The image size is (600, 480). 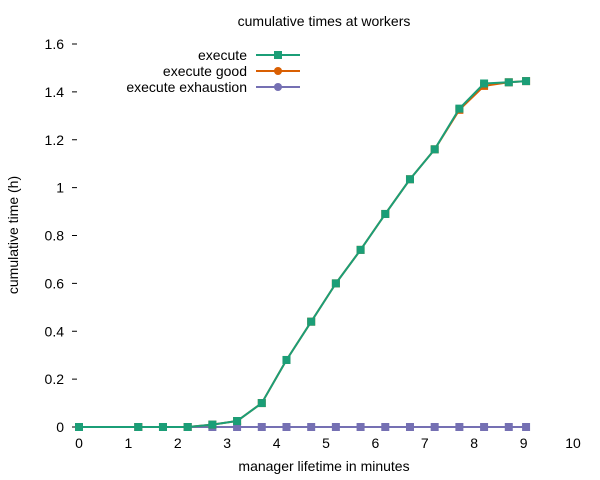 What do you see at coordinates (376, 443) in the screenshot?
I see `x-tick-label: 6` at bounding box center [376, 443].